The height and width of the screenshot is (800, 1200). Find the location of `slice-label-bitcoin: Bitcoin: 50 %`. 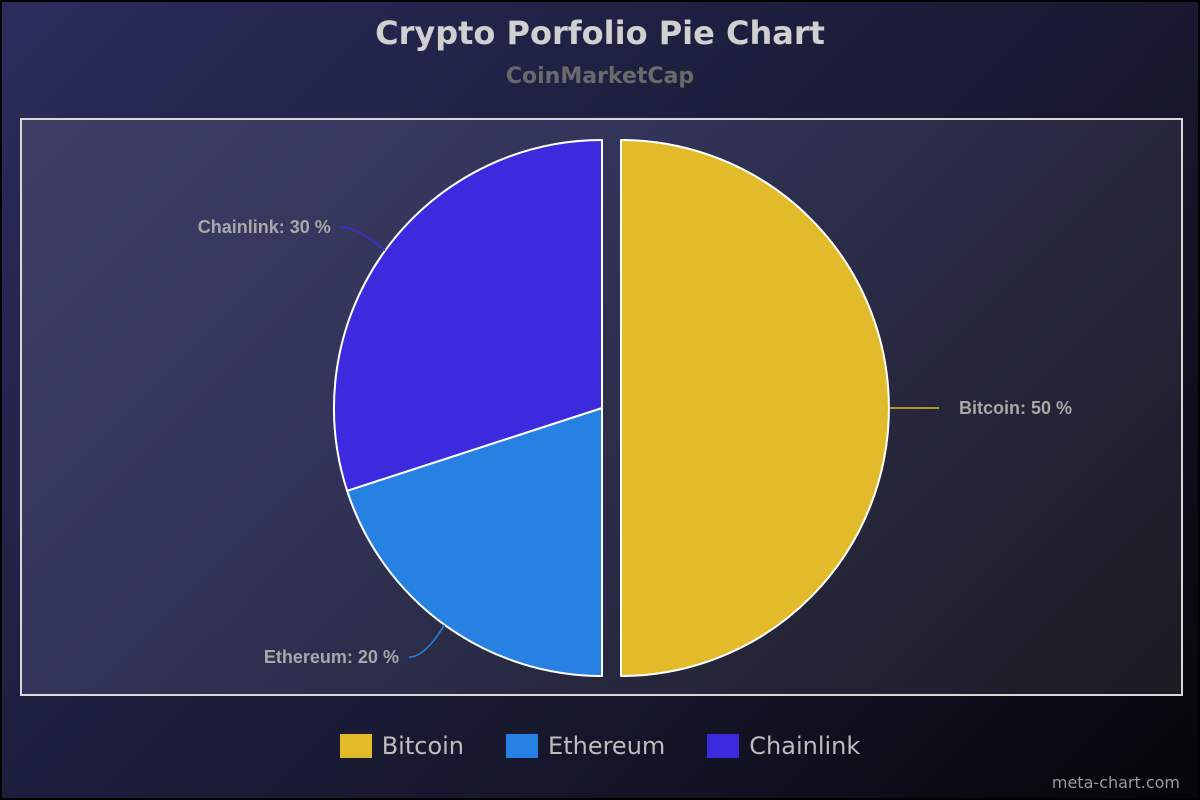

slice-label-bitcoin: Bitcoin: 50 % is located at coordinates (1015, 408).